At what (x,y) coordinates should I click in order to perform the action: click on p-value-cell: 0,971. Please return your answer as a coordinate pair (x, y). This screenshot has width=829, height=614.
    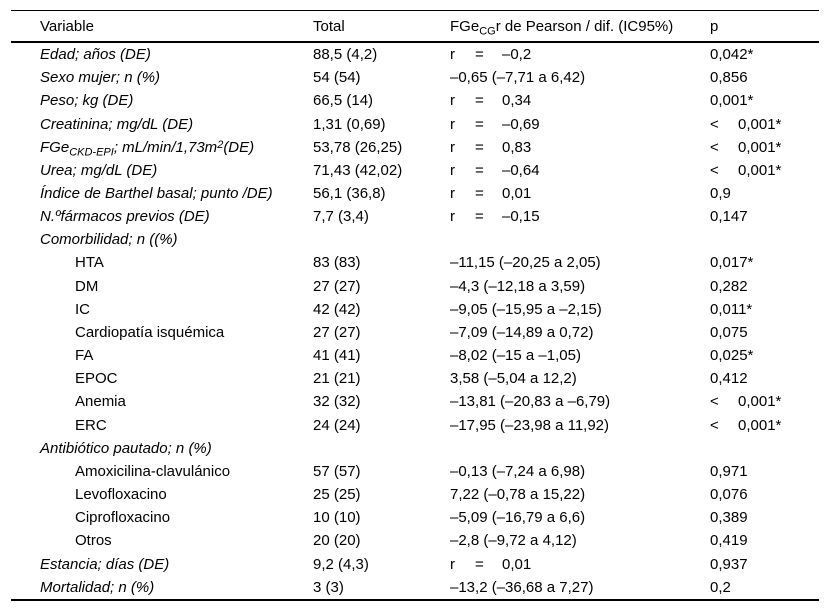
    Looking at the image, I should click on (763, 471).